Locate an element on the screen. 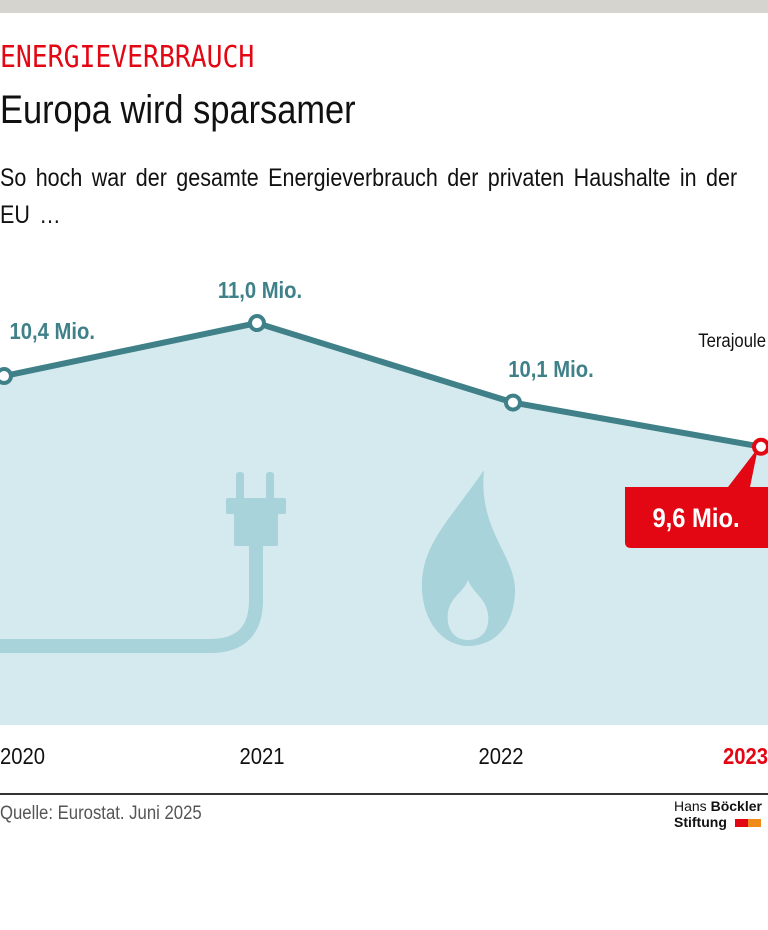 The width and height of the screenshot is (768, 930). data-label: 10,4 Mio. is located at coordinates (52, 331).